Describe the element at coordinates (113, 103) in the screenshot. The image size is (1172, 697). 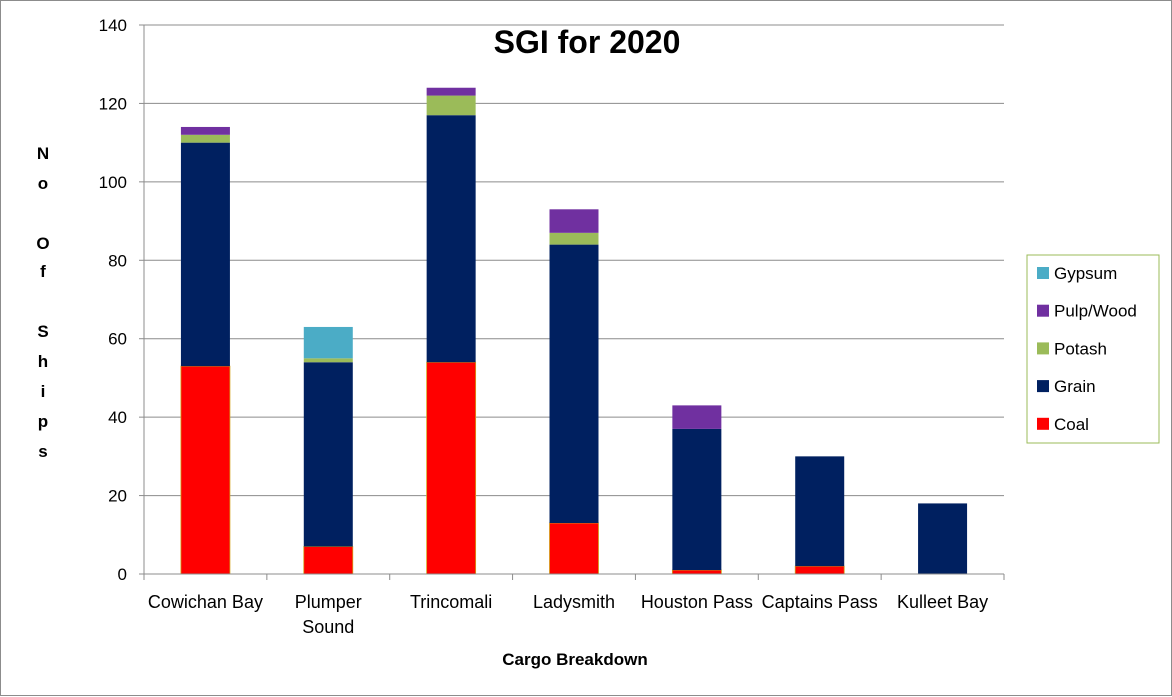
I see `y-tick-label: 120` at that location.